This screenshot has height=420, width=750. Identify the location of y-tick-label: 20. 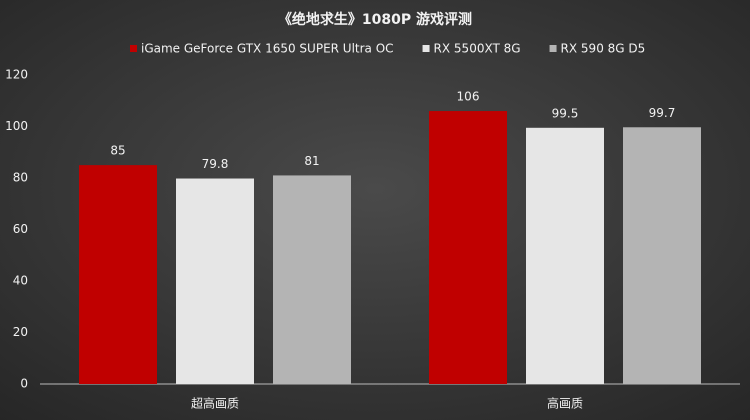
(20, 332).